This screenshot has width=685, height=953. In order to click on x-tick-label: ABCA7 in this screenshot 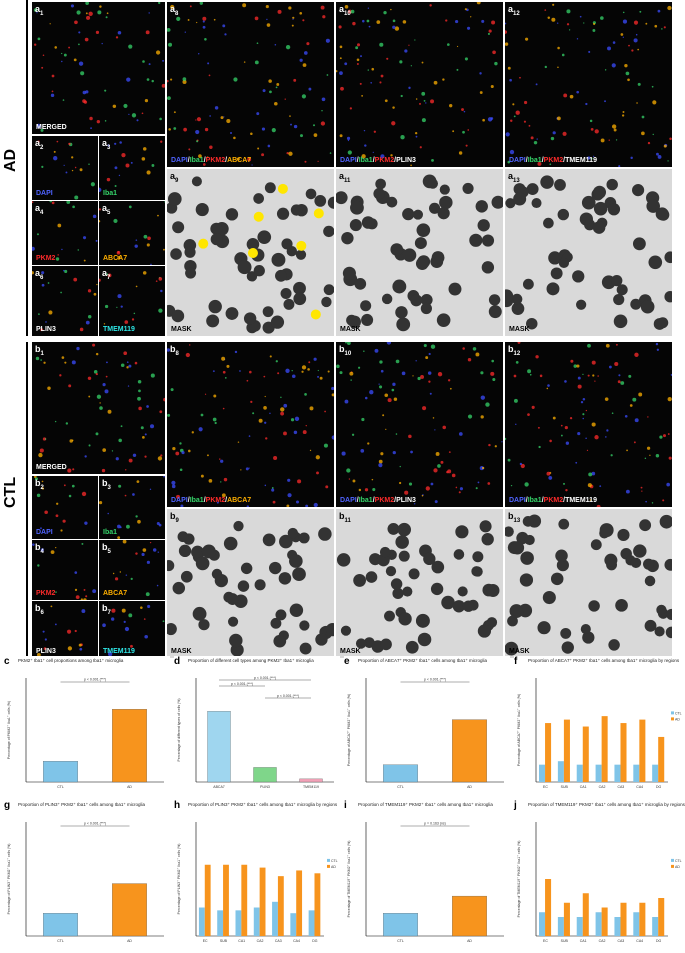, I will do `click(219, 787)`.